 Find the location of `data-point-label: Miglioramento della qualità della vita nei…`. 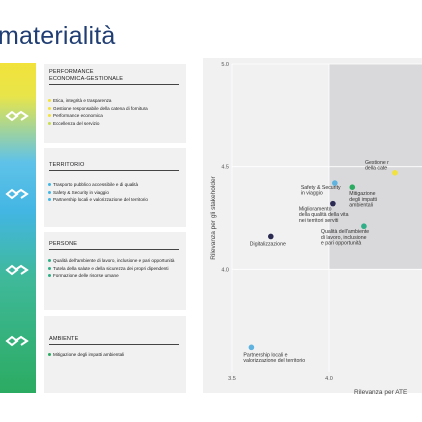

data-point-label: Miglioramento della qualità della vita nei… is located at coordinates (324, 215).